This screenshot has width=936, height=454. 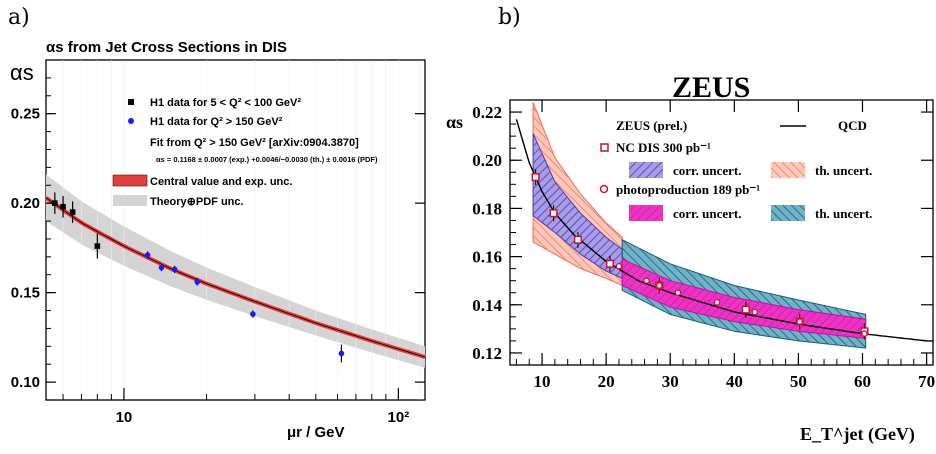 What do you see at coordinates (254, 143) in the screenshot?
I see `a-legend-fit-title: Fit from Q² > 150 GeV² [arXiv:0904.3870]` at bounding box center [254, 143].